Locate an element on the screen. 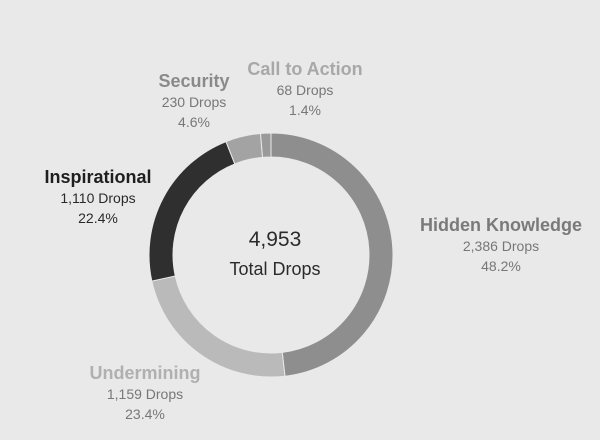 Image resolution: width=600 pixels, height=440 pixels. slice-percent: 48.2% is located at coordinates (501, 266).